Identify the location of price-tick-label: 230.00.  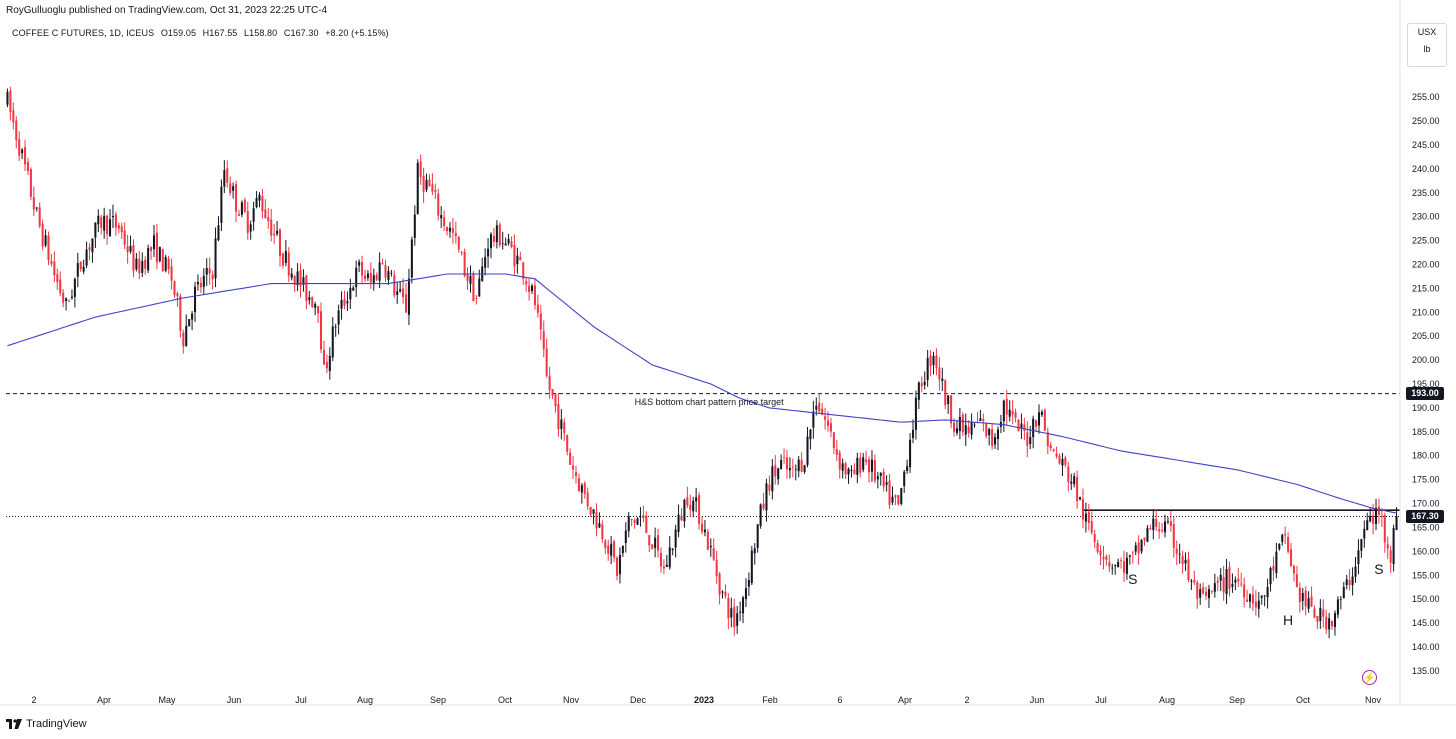
(1426, 217).